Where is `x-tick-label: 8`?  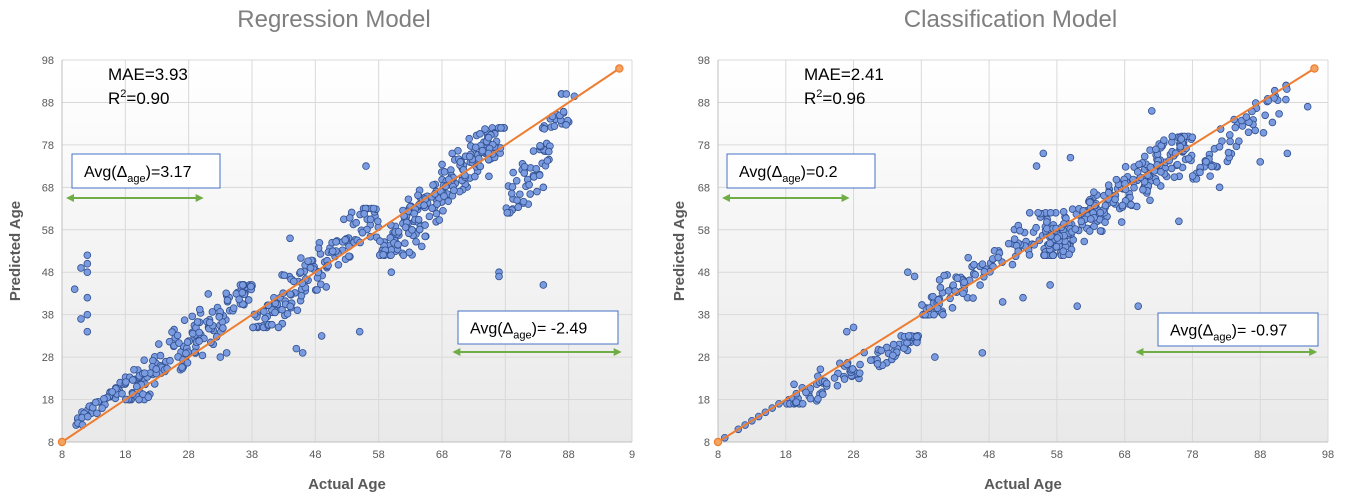 x-tick-label: 8 is located at coordinates (62, 455).